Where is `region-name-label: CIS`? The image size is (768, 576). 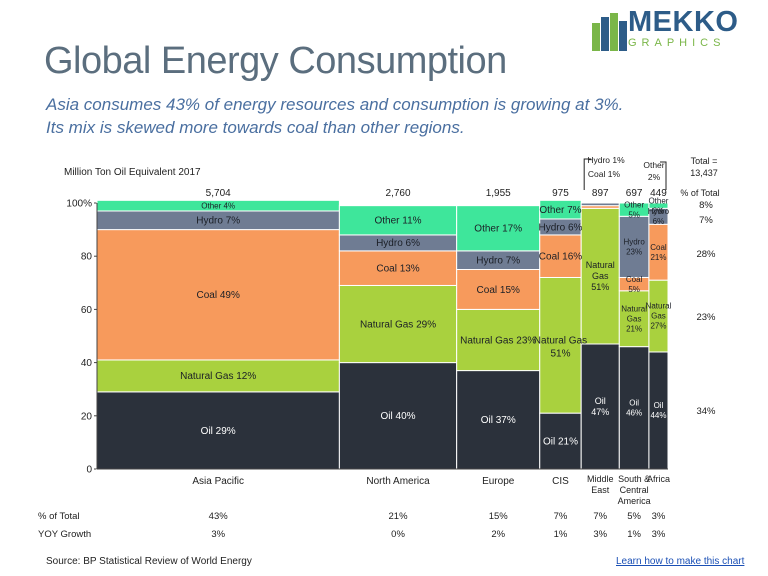 region-name-label: CIS is located at coordinates (560, 481).